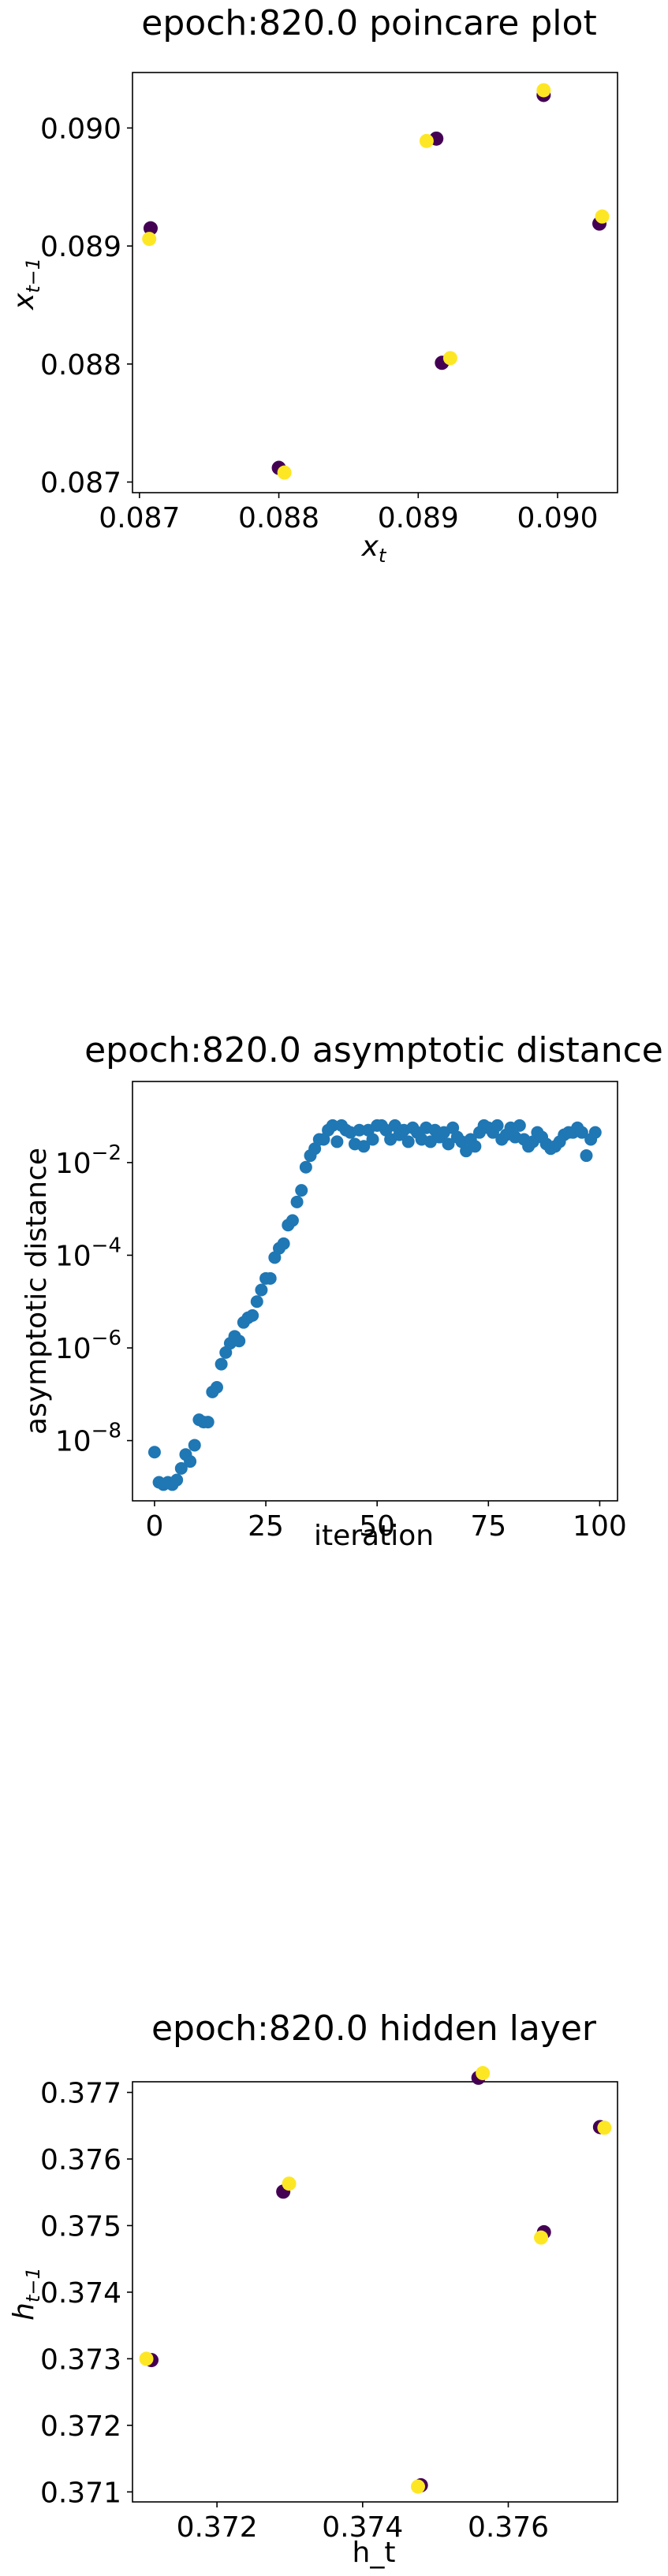 This screenshot has width=668, height=2576. Describe the element at coordinates (80, 2094) in the screenshot. I see `hidden-layer-ytick-label: 0.377` at that location.